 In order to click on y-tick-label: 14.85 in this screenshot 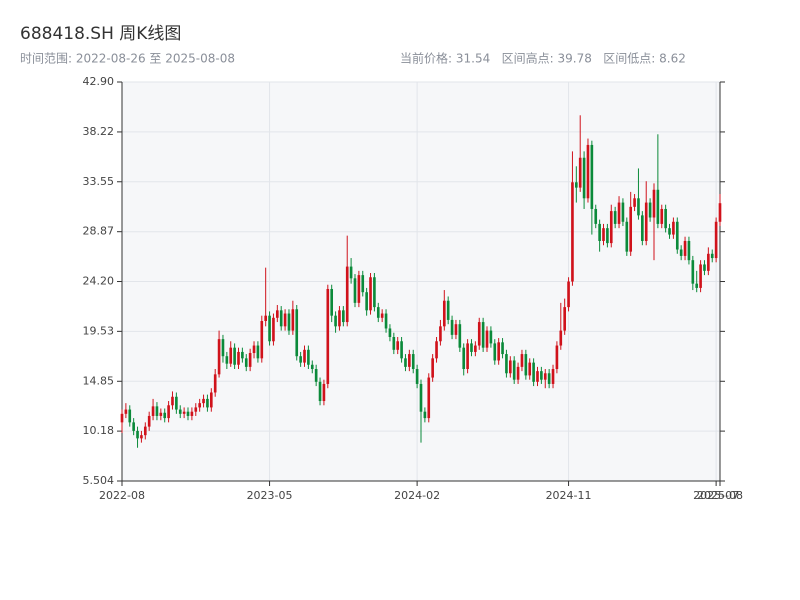, I will do `click(99, 380)`.